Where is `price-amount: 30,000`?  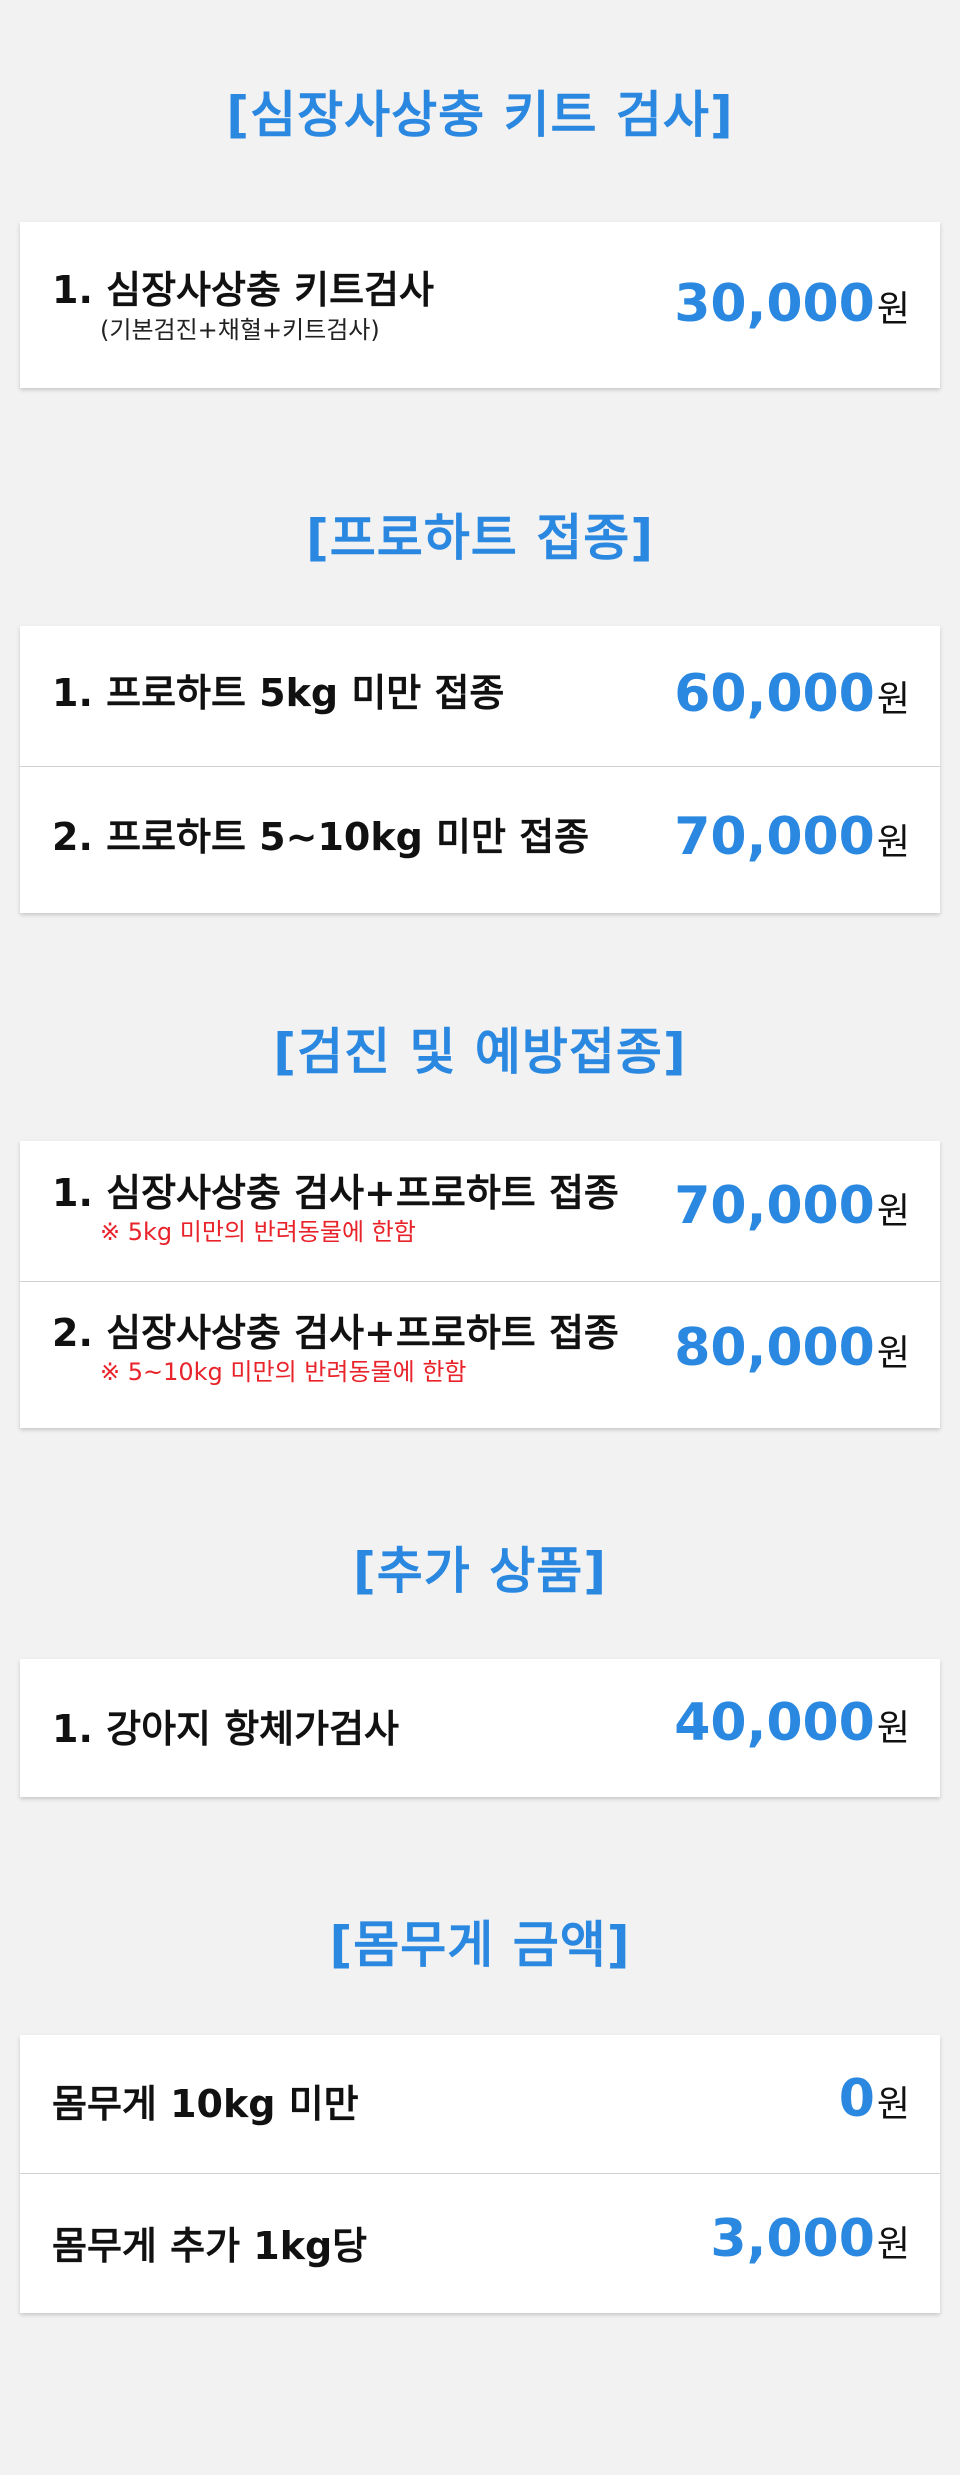
price-amount: 30,000 is located at coordinates (774, 304).